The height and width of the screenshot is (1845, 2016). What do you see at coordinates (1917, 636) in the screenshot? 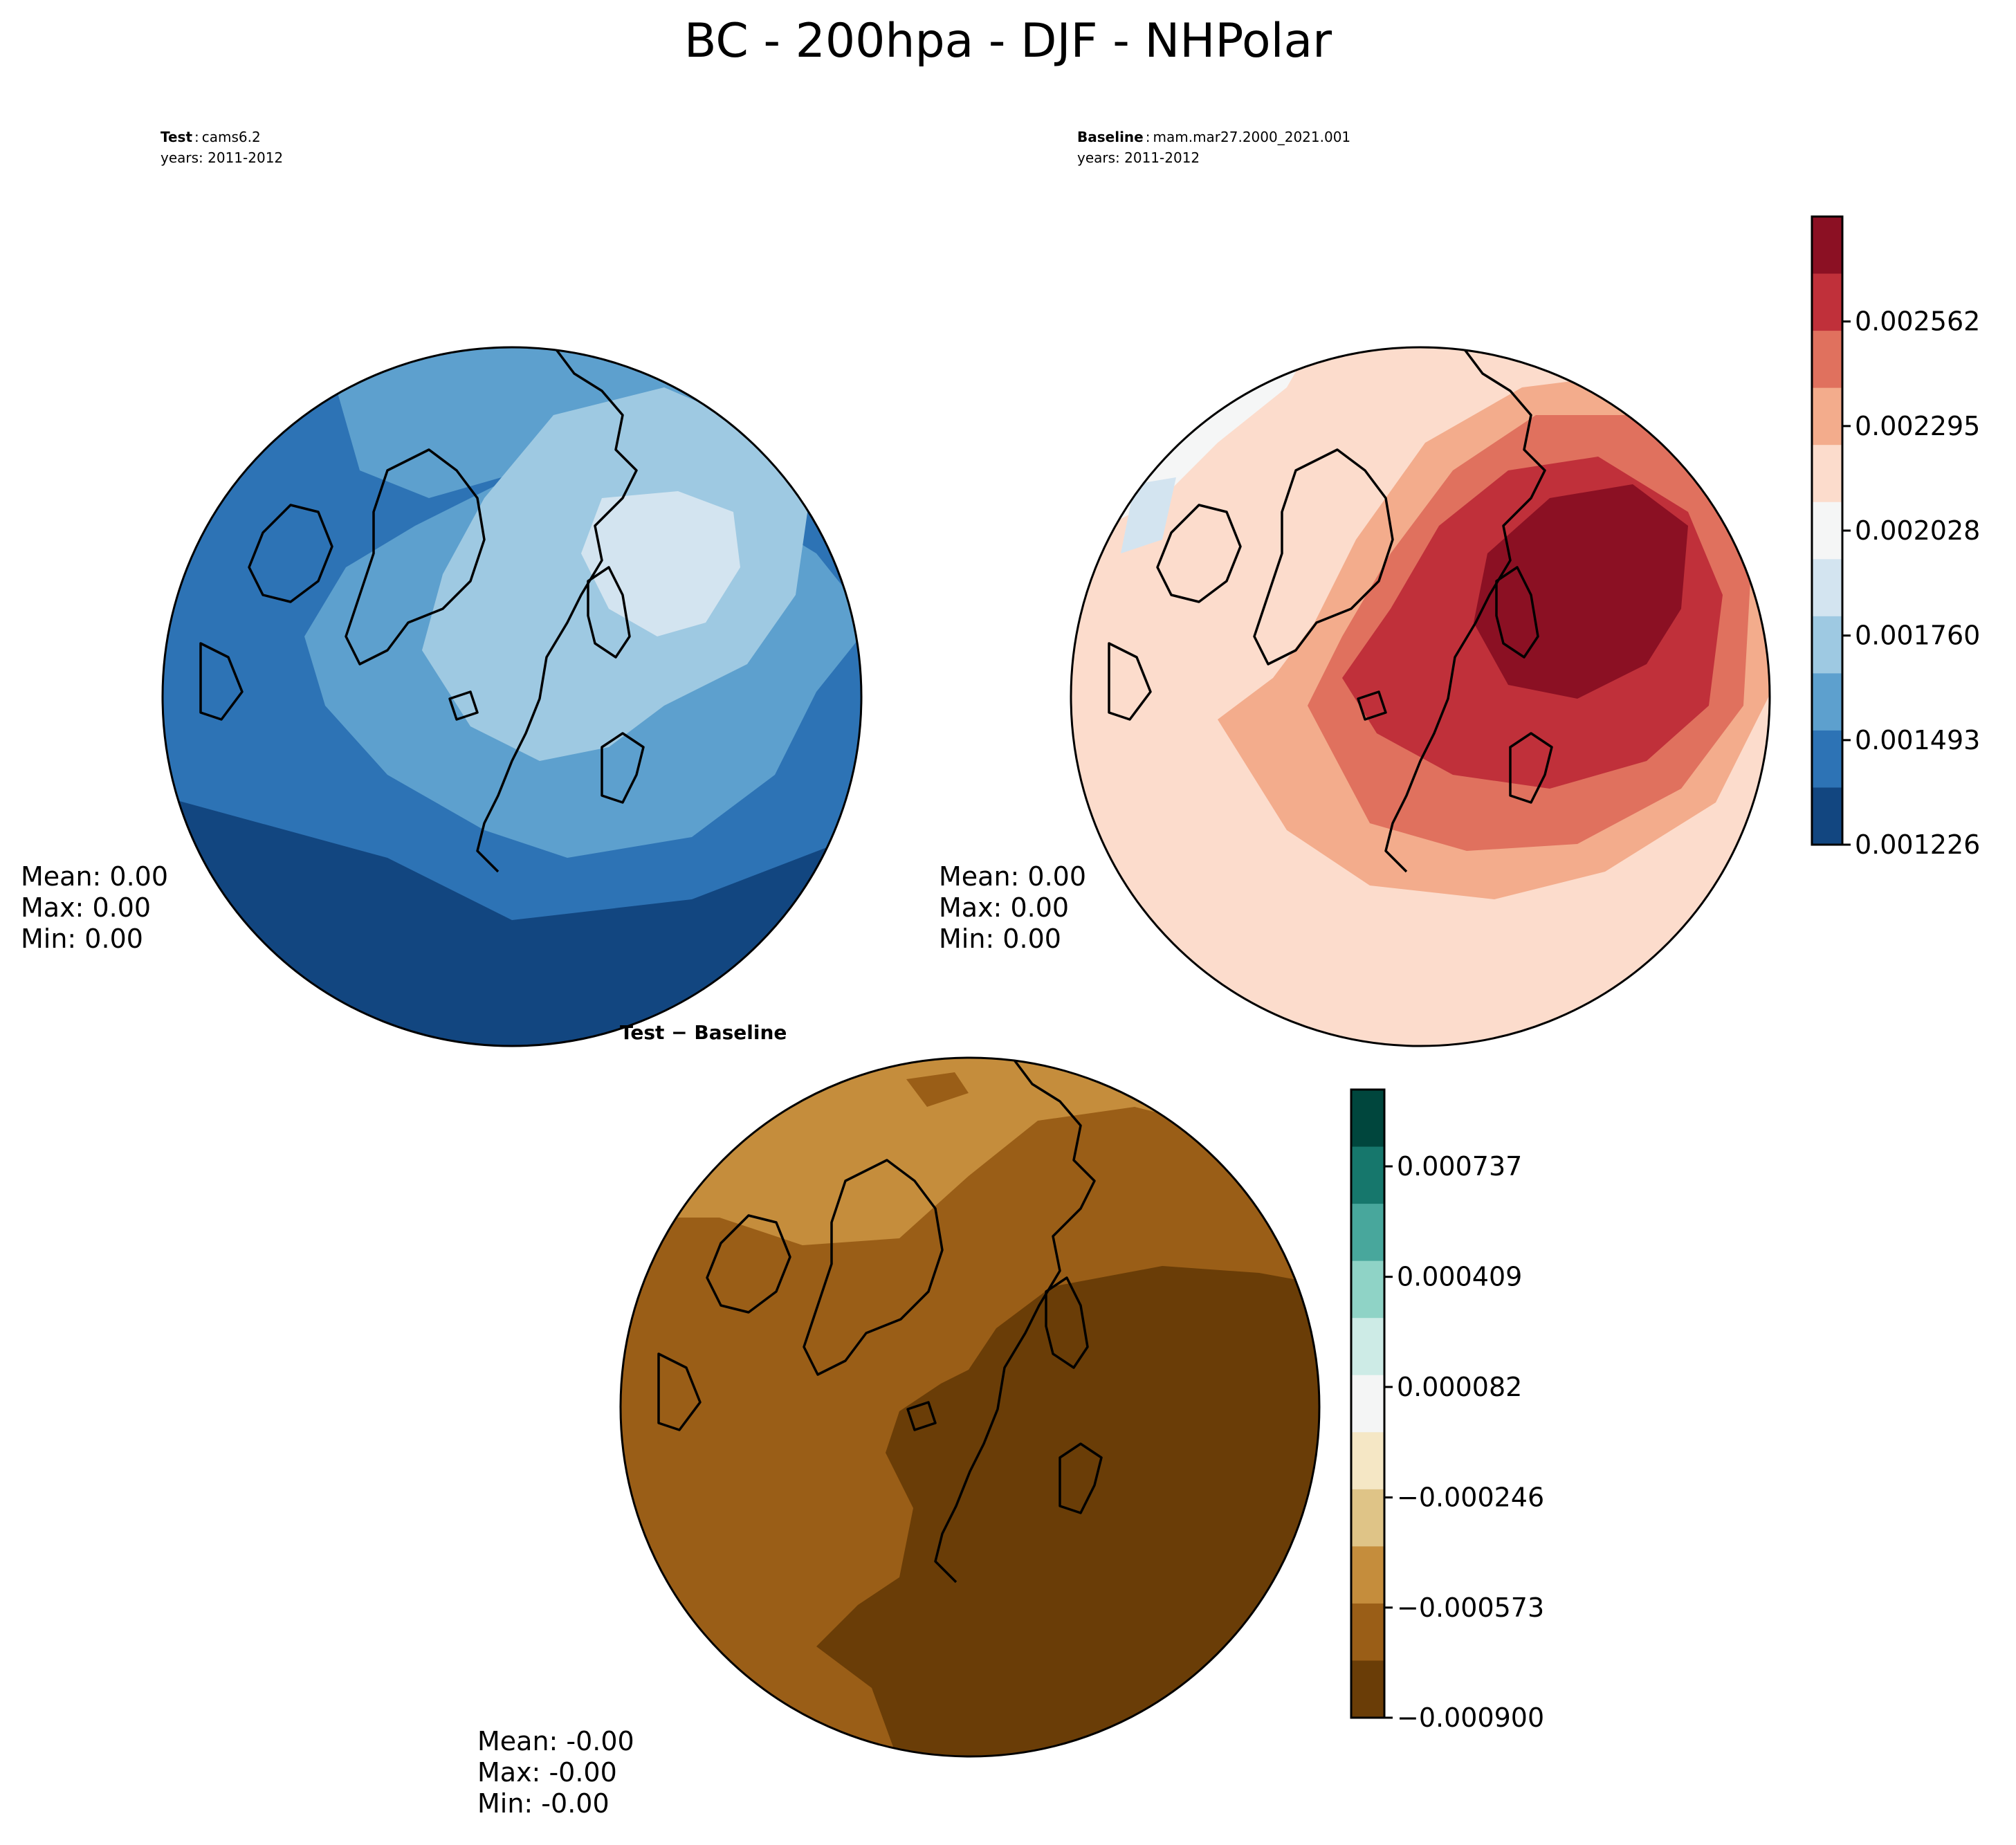
I see `colorbar-main-tick-label: 0.001760` at bounding box center [1917, 636].